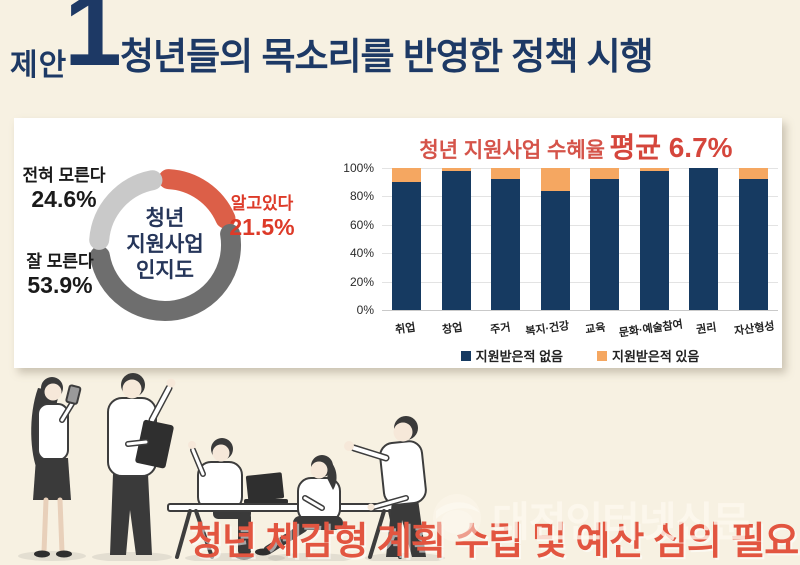 The height and width of the screenshot is (565, 800). I want to click on proposal-number: 1, so click(93, 44).